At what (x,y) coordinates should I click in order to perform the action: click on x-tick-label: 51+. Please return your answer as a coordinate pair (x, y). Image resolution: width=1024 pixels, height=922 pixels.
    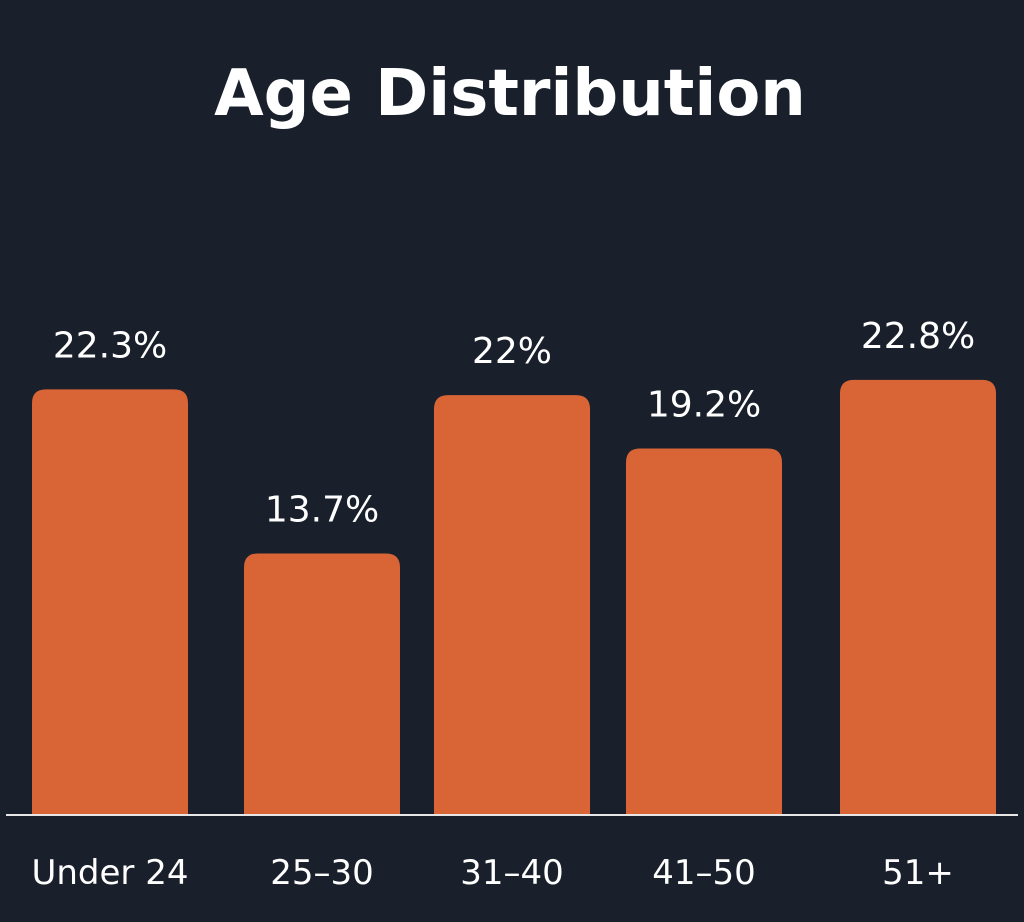
    Looking at the image, I should click on (918, 873).